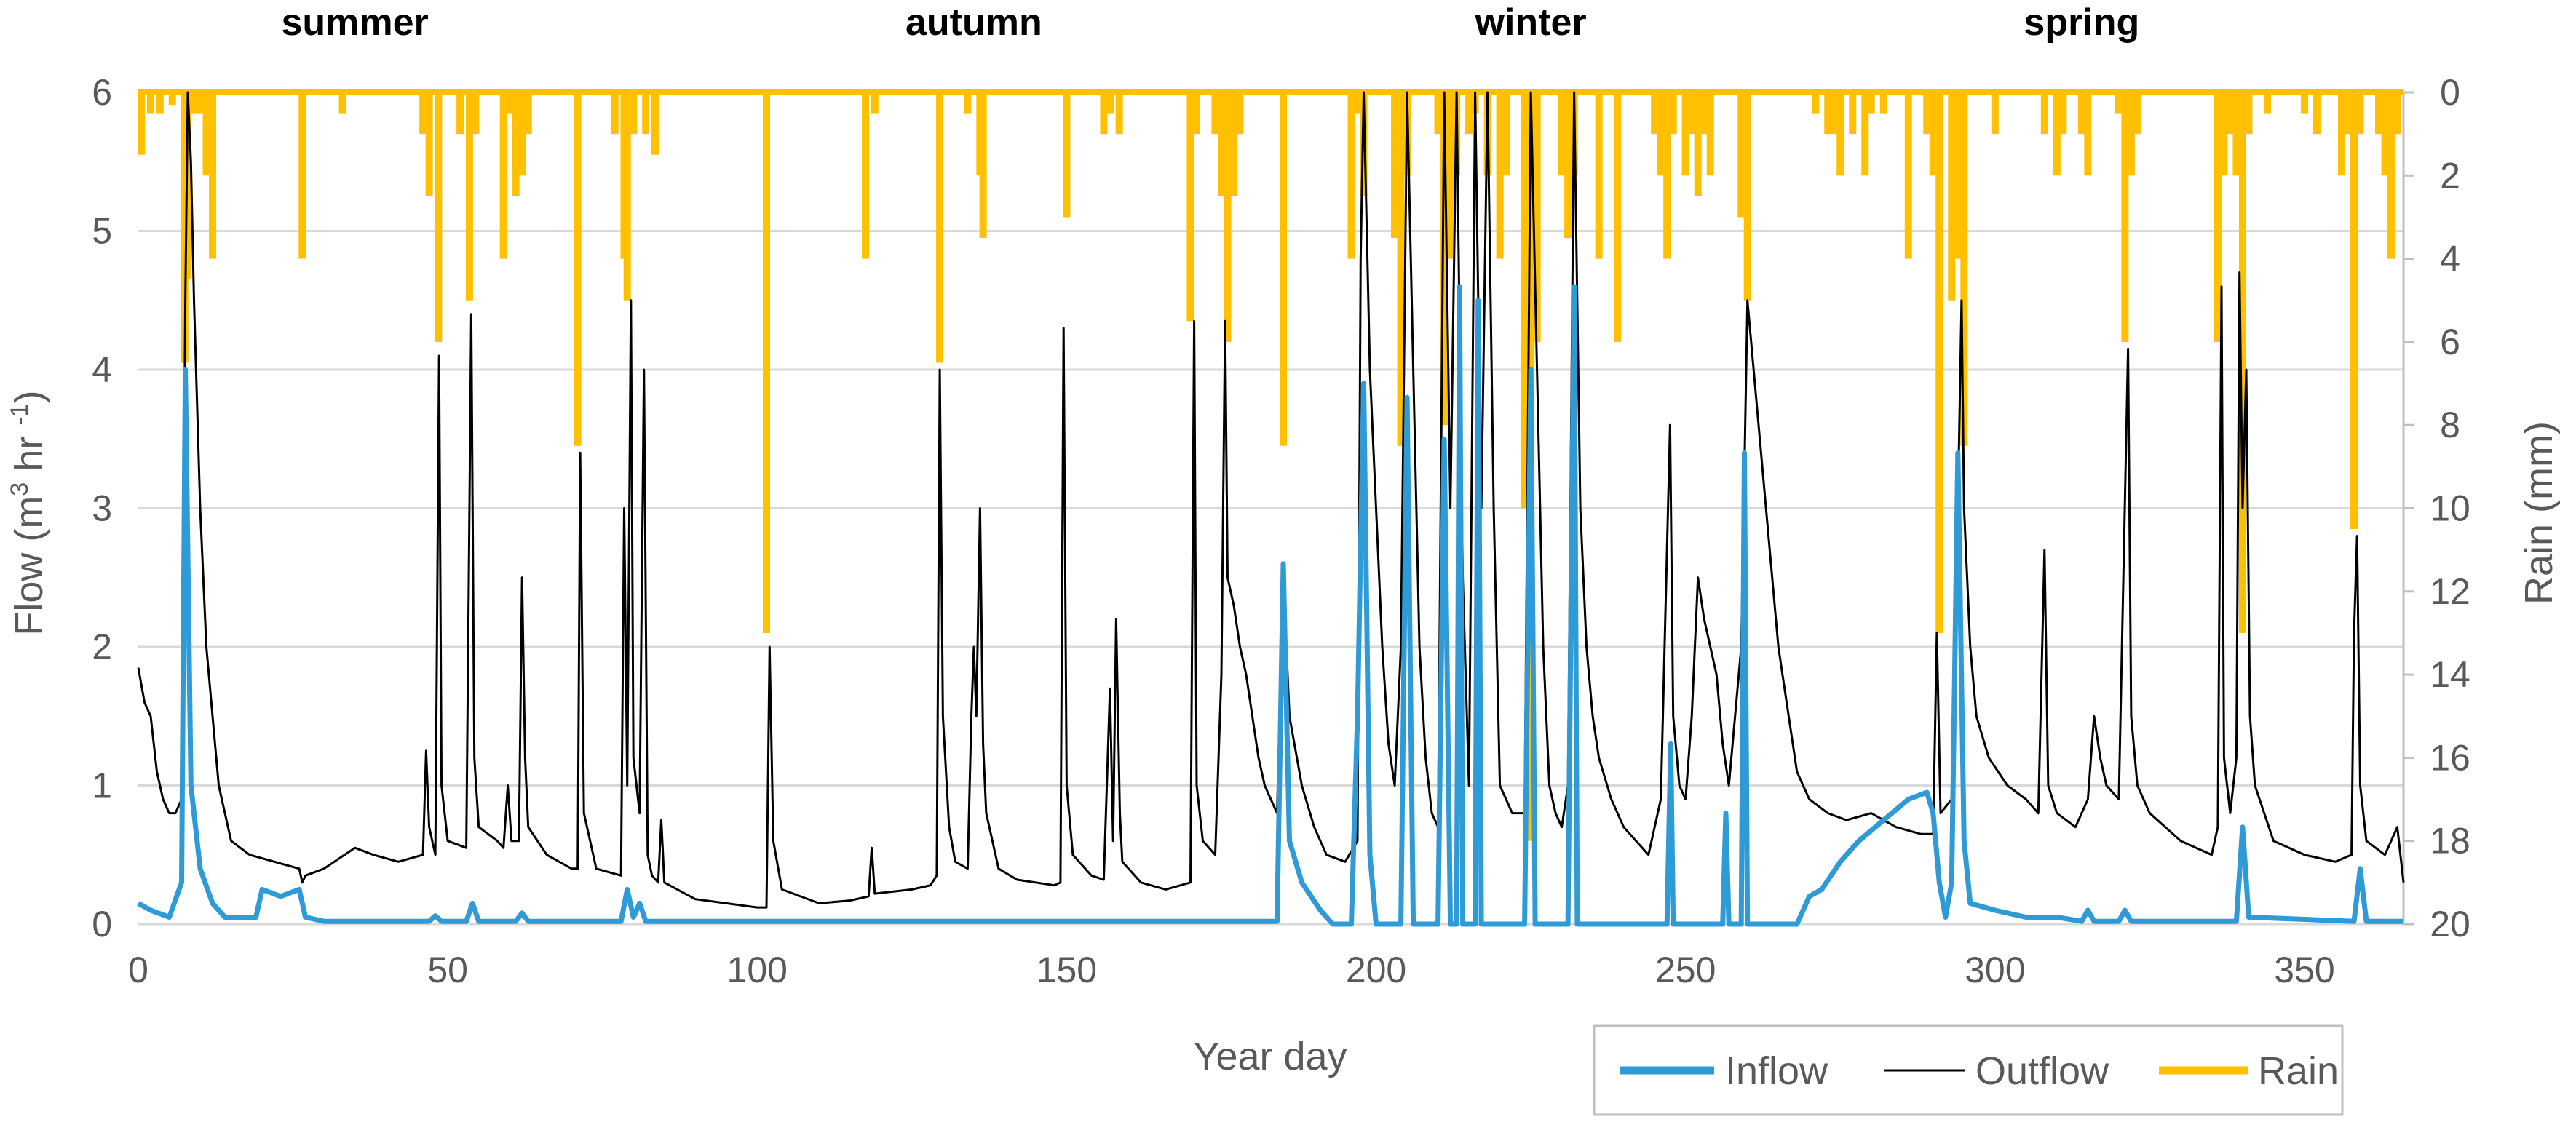 The height and width of the screenshot is (1130, 2576). I want to click on left-tick-label: 4, so click(102, 369).